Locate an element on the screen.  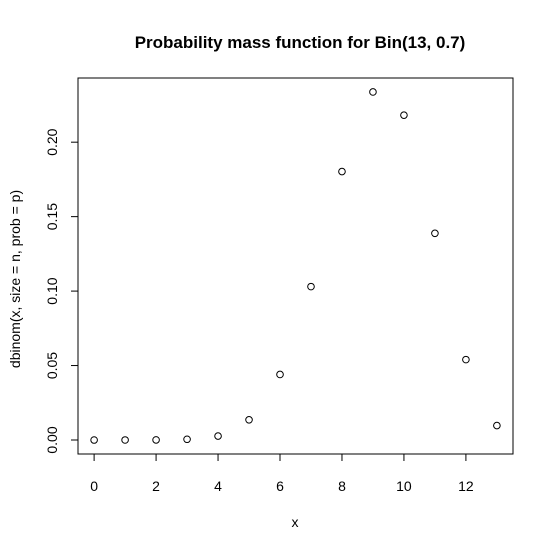
y-tick-label: 0.15 is located at coordinates (52, 216).